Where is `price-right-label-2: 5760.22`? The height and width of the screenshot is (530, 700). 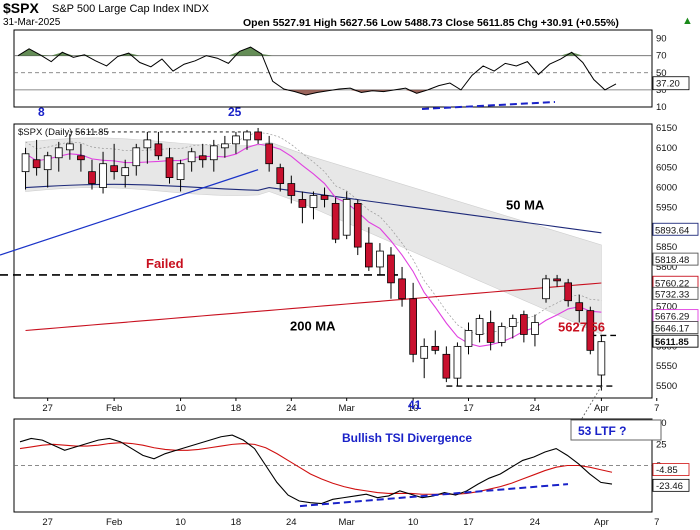 price-right-label-2: 5760.22 is located at coordinates (672, 283).